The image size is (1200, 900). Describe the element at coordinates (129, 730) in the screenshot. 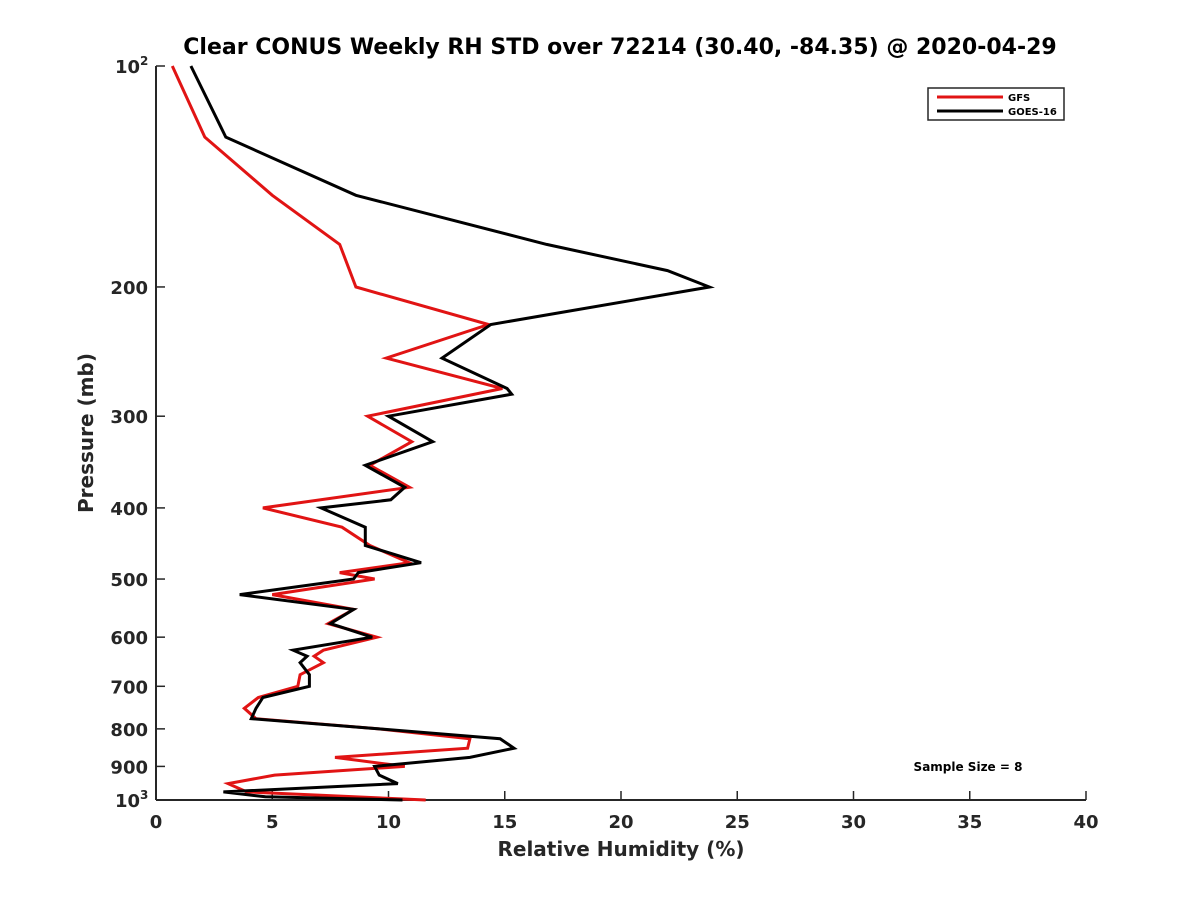

I see `y-tick-label: 800` at that location.